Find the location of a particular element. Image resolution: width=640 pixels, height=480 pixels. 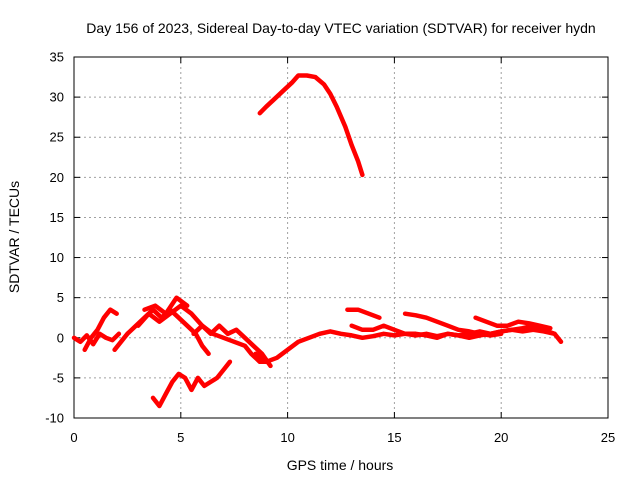

x-tick-label: 25 is located at coordinates (608, 437).